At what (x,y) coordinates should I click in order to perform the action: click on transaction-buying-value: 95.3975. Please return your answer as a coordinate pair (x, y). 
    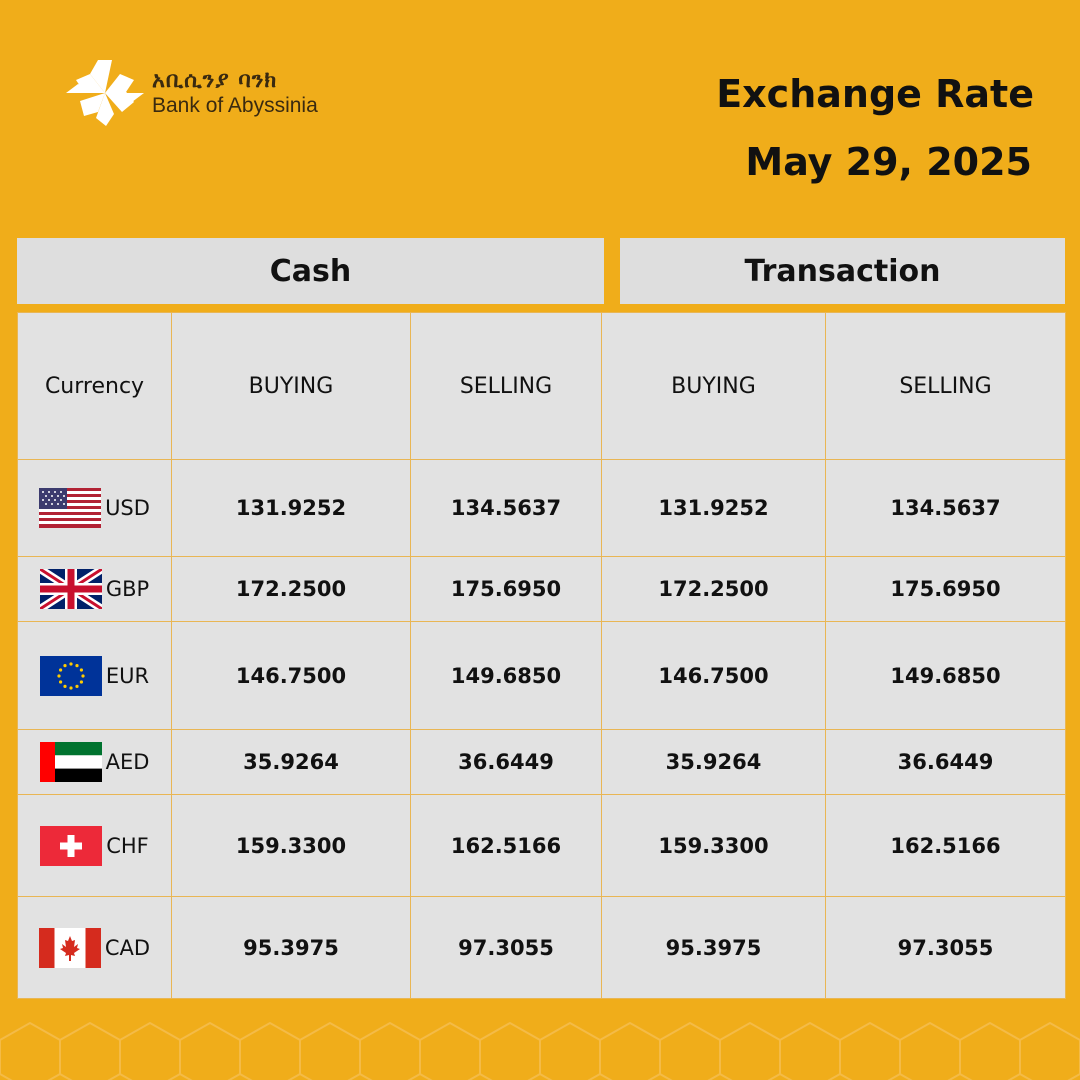
    Looking at the image, I should click on (713, 947).